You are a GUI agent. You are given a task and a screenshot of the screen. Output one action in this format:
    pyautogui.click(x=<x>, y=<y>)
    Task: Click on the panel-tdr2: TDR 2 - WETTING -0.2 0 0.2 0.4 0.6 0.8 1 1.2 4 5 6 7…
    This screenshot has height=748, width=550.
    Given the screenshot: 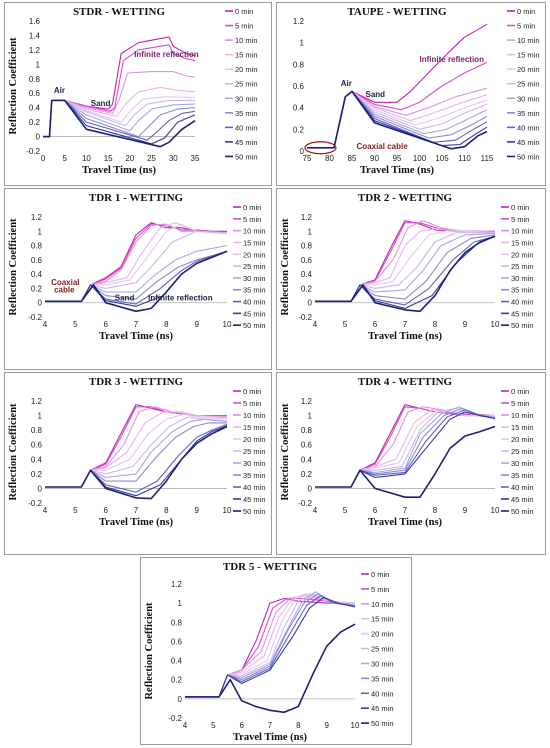 What is the action you would take?
    pyautogui.click(x=411, y=279)
    